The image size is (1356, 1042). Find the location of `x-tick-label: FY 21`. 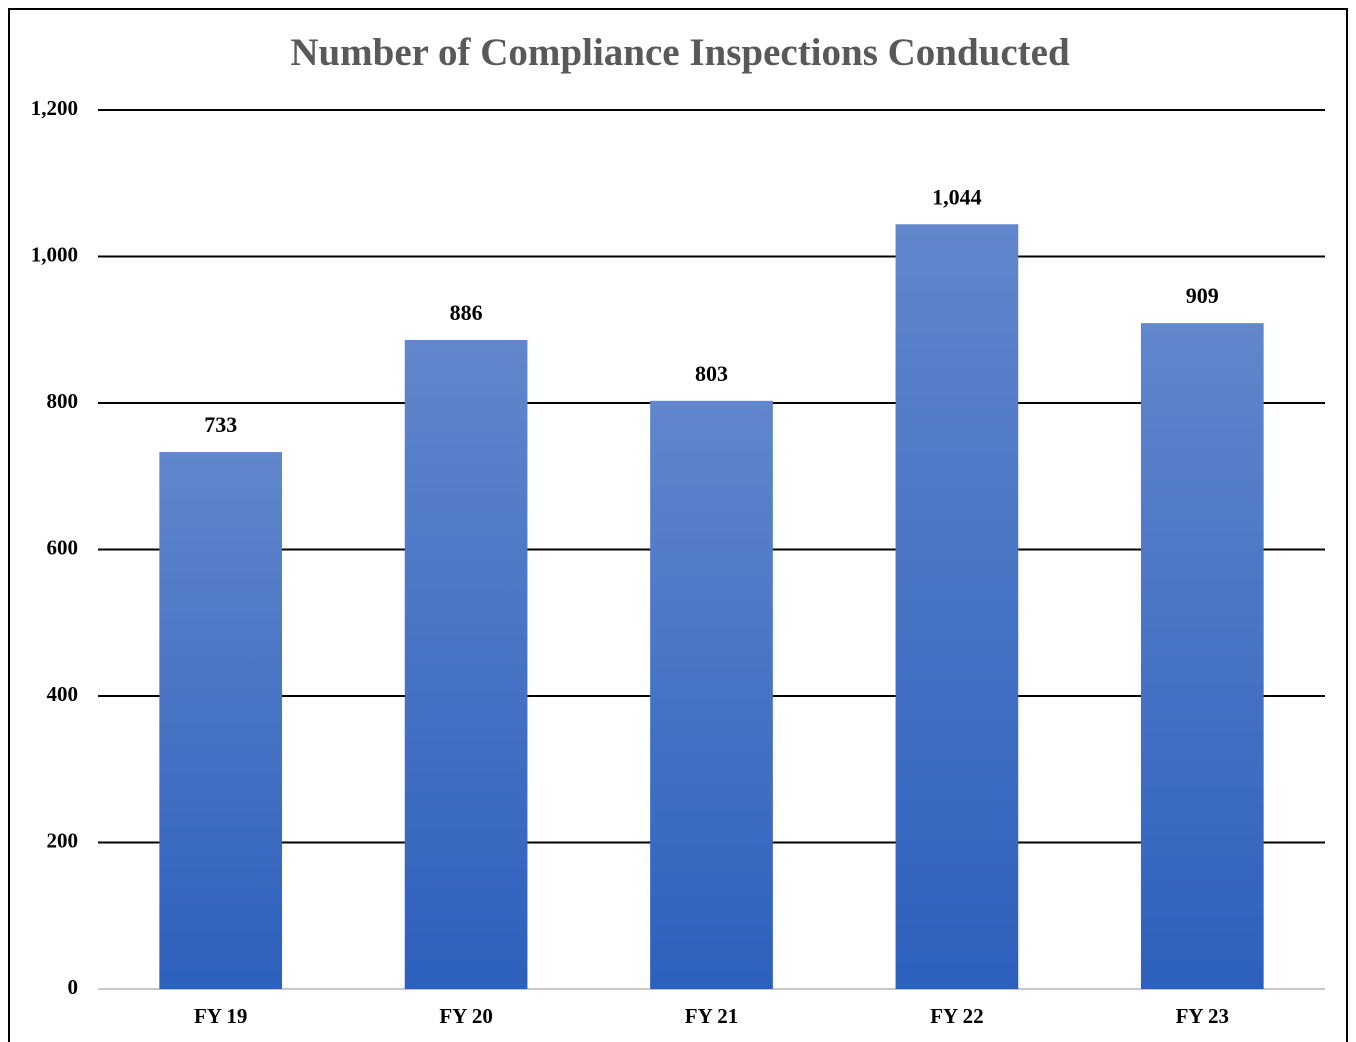

x-tick-label: FY 21 is located at coordinates (711, 1016).